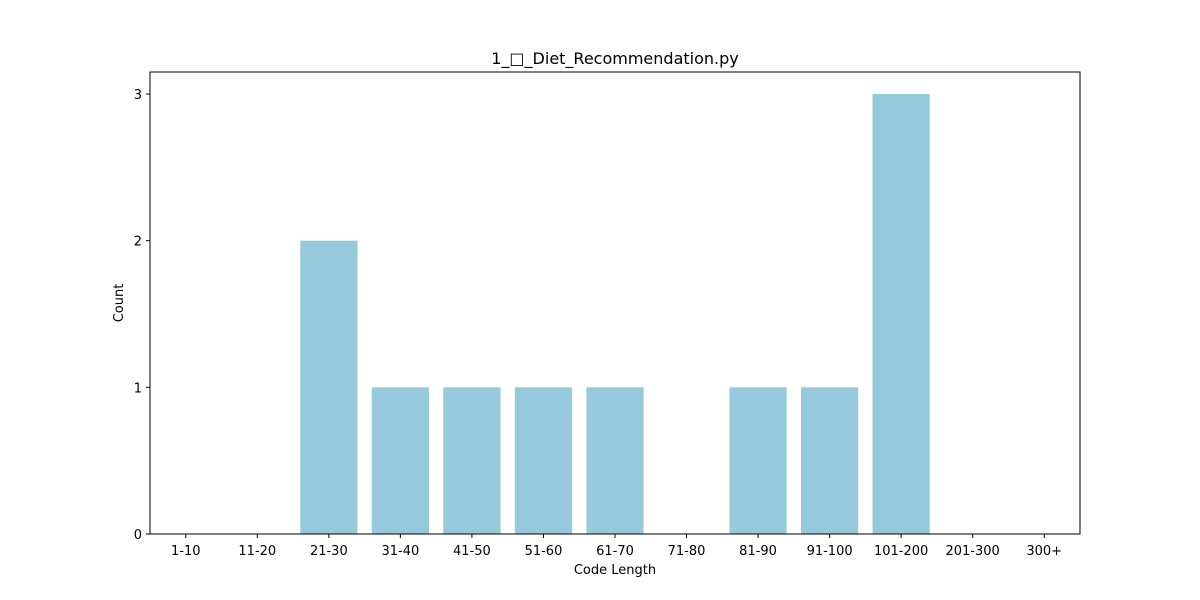 The height and width of the screenshot is (600, 1200). Describe the element at coordinates (138, 95) in the screenshot. I see `y-tick-label: 3` at that location.